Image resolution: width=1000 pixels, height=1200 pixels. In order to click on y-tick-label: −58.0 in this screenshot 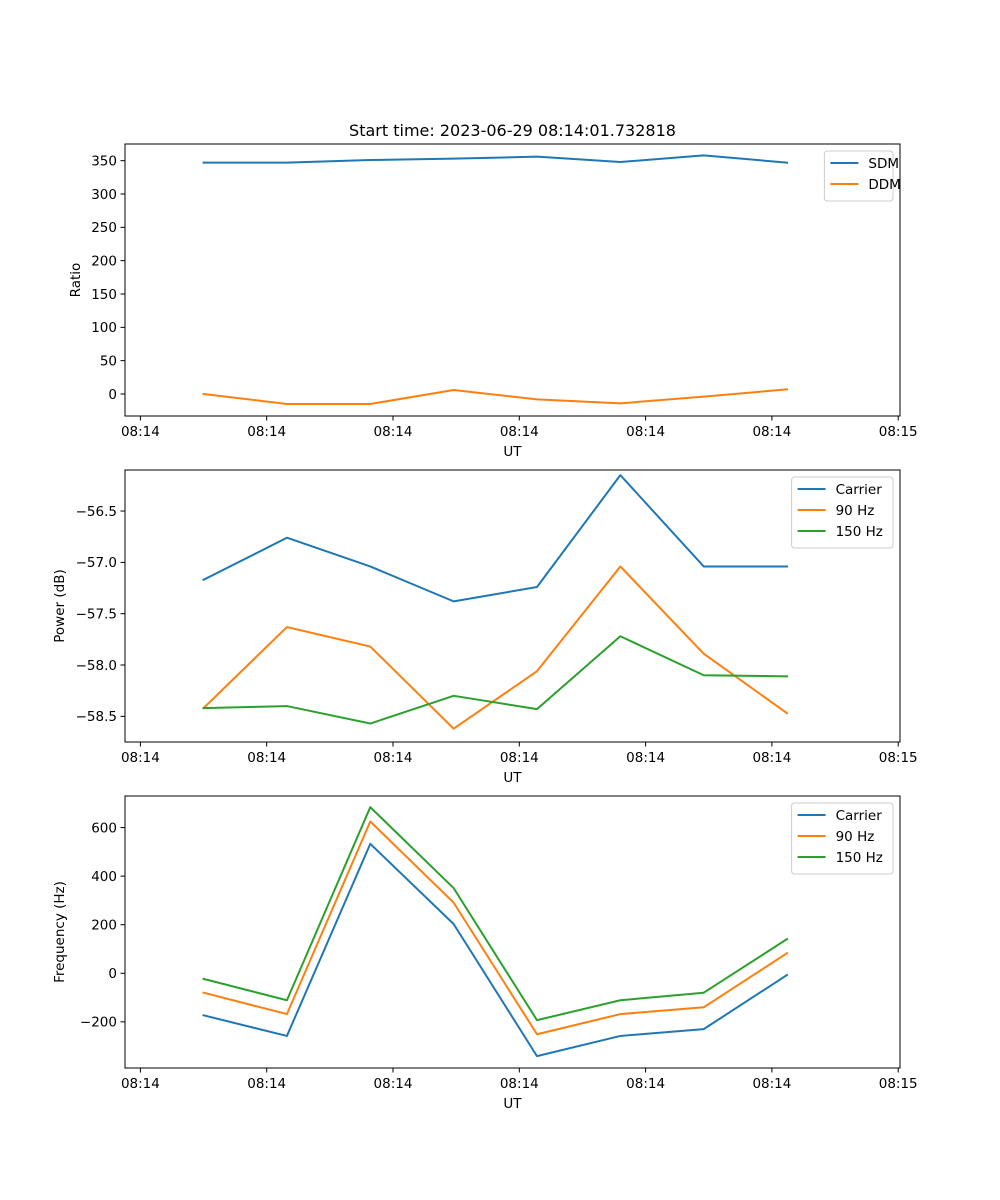, I will do `click(96, 666)`.